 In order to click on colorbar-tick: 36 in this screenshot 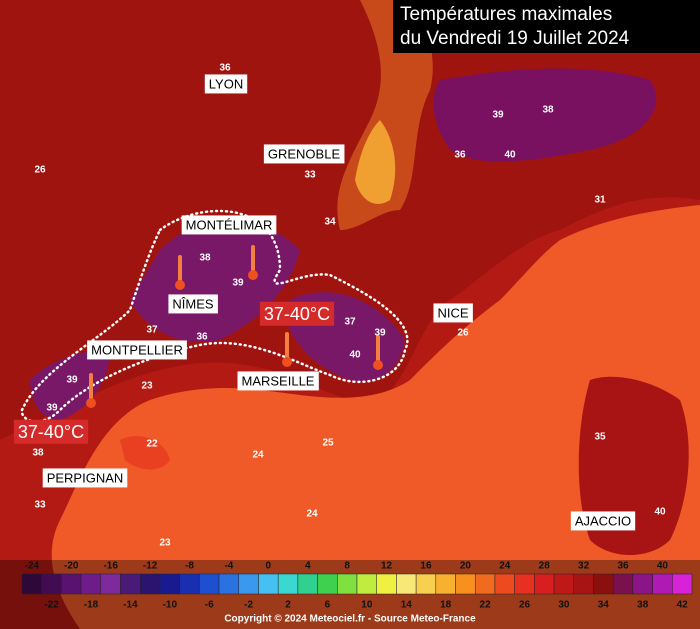, I will do `click(623, 566)`.